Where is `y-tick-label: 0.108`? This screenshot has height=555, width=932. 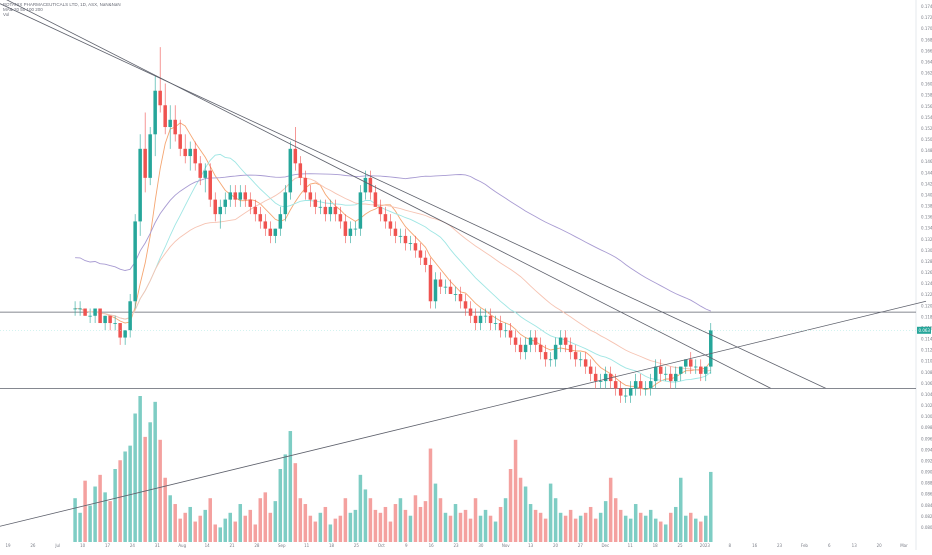
y-tick-label: 0.108 is located at coordinates (926, 372).